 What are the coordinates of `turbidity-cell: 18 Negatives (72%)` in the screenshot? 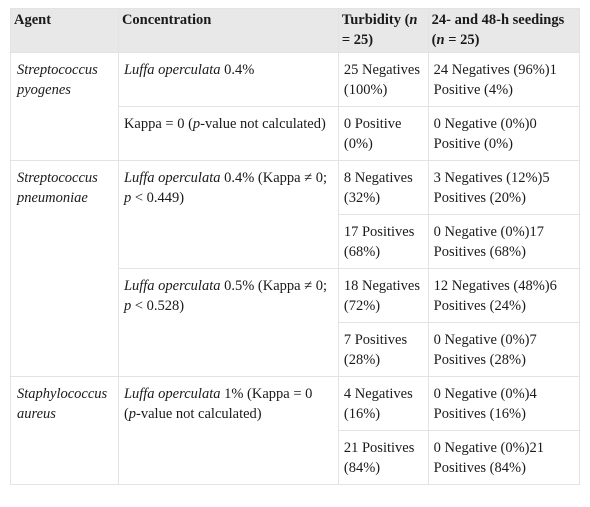 It's located at (383, 295).